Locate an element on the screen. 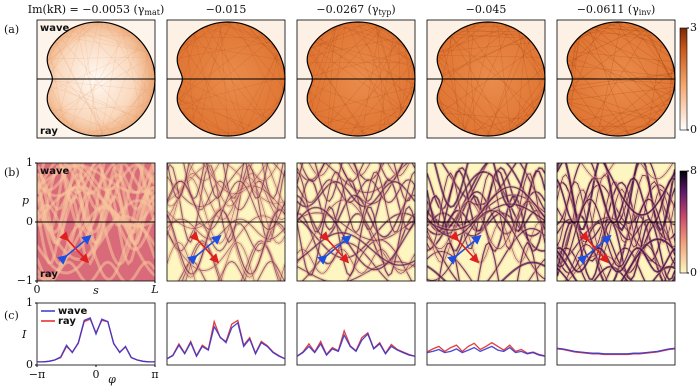  header-close: ) is located at coordinates (162, 9).